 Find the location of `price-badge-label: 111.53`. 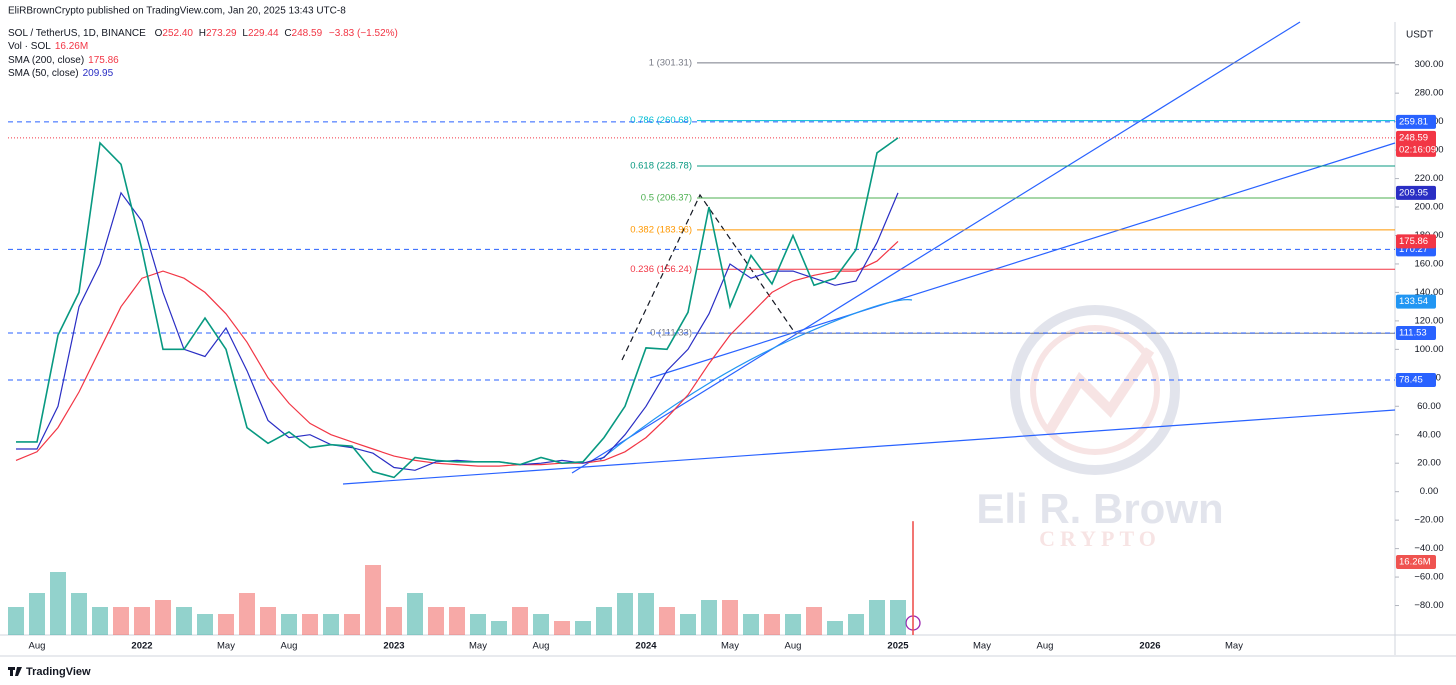

price-badge-label: 111.53 is located at coordinates (1413, 332).